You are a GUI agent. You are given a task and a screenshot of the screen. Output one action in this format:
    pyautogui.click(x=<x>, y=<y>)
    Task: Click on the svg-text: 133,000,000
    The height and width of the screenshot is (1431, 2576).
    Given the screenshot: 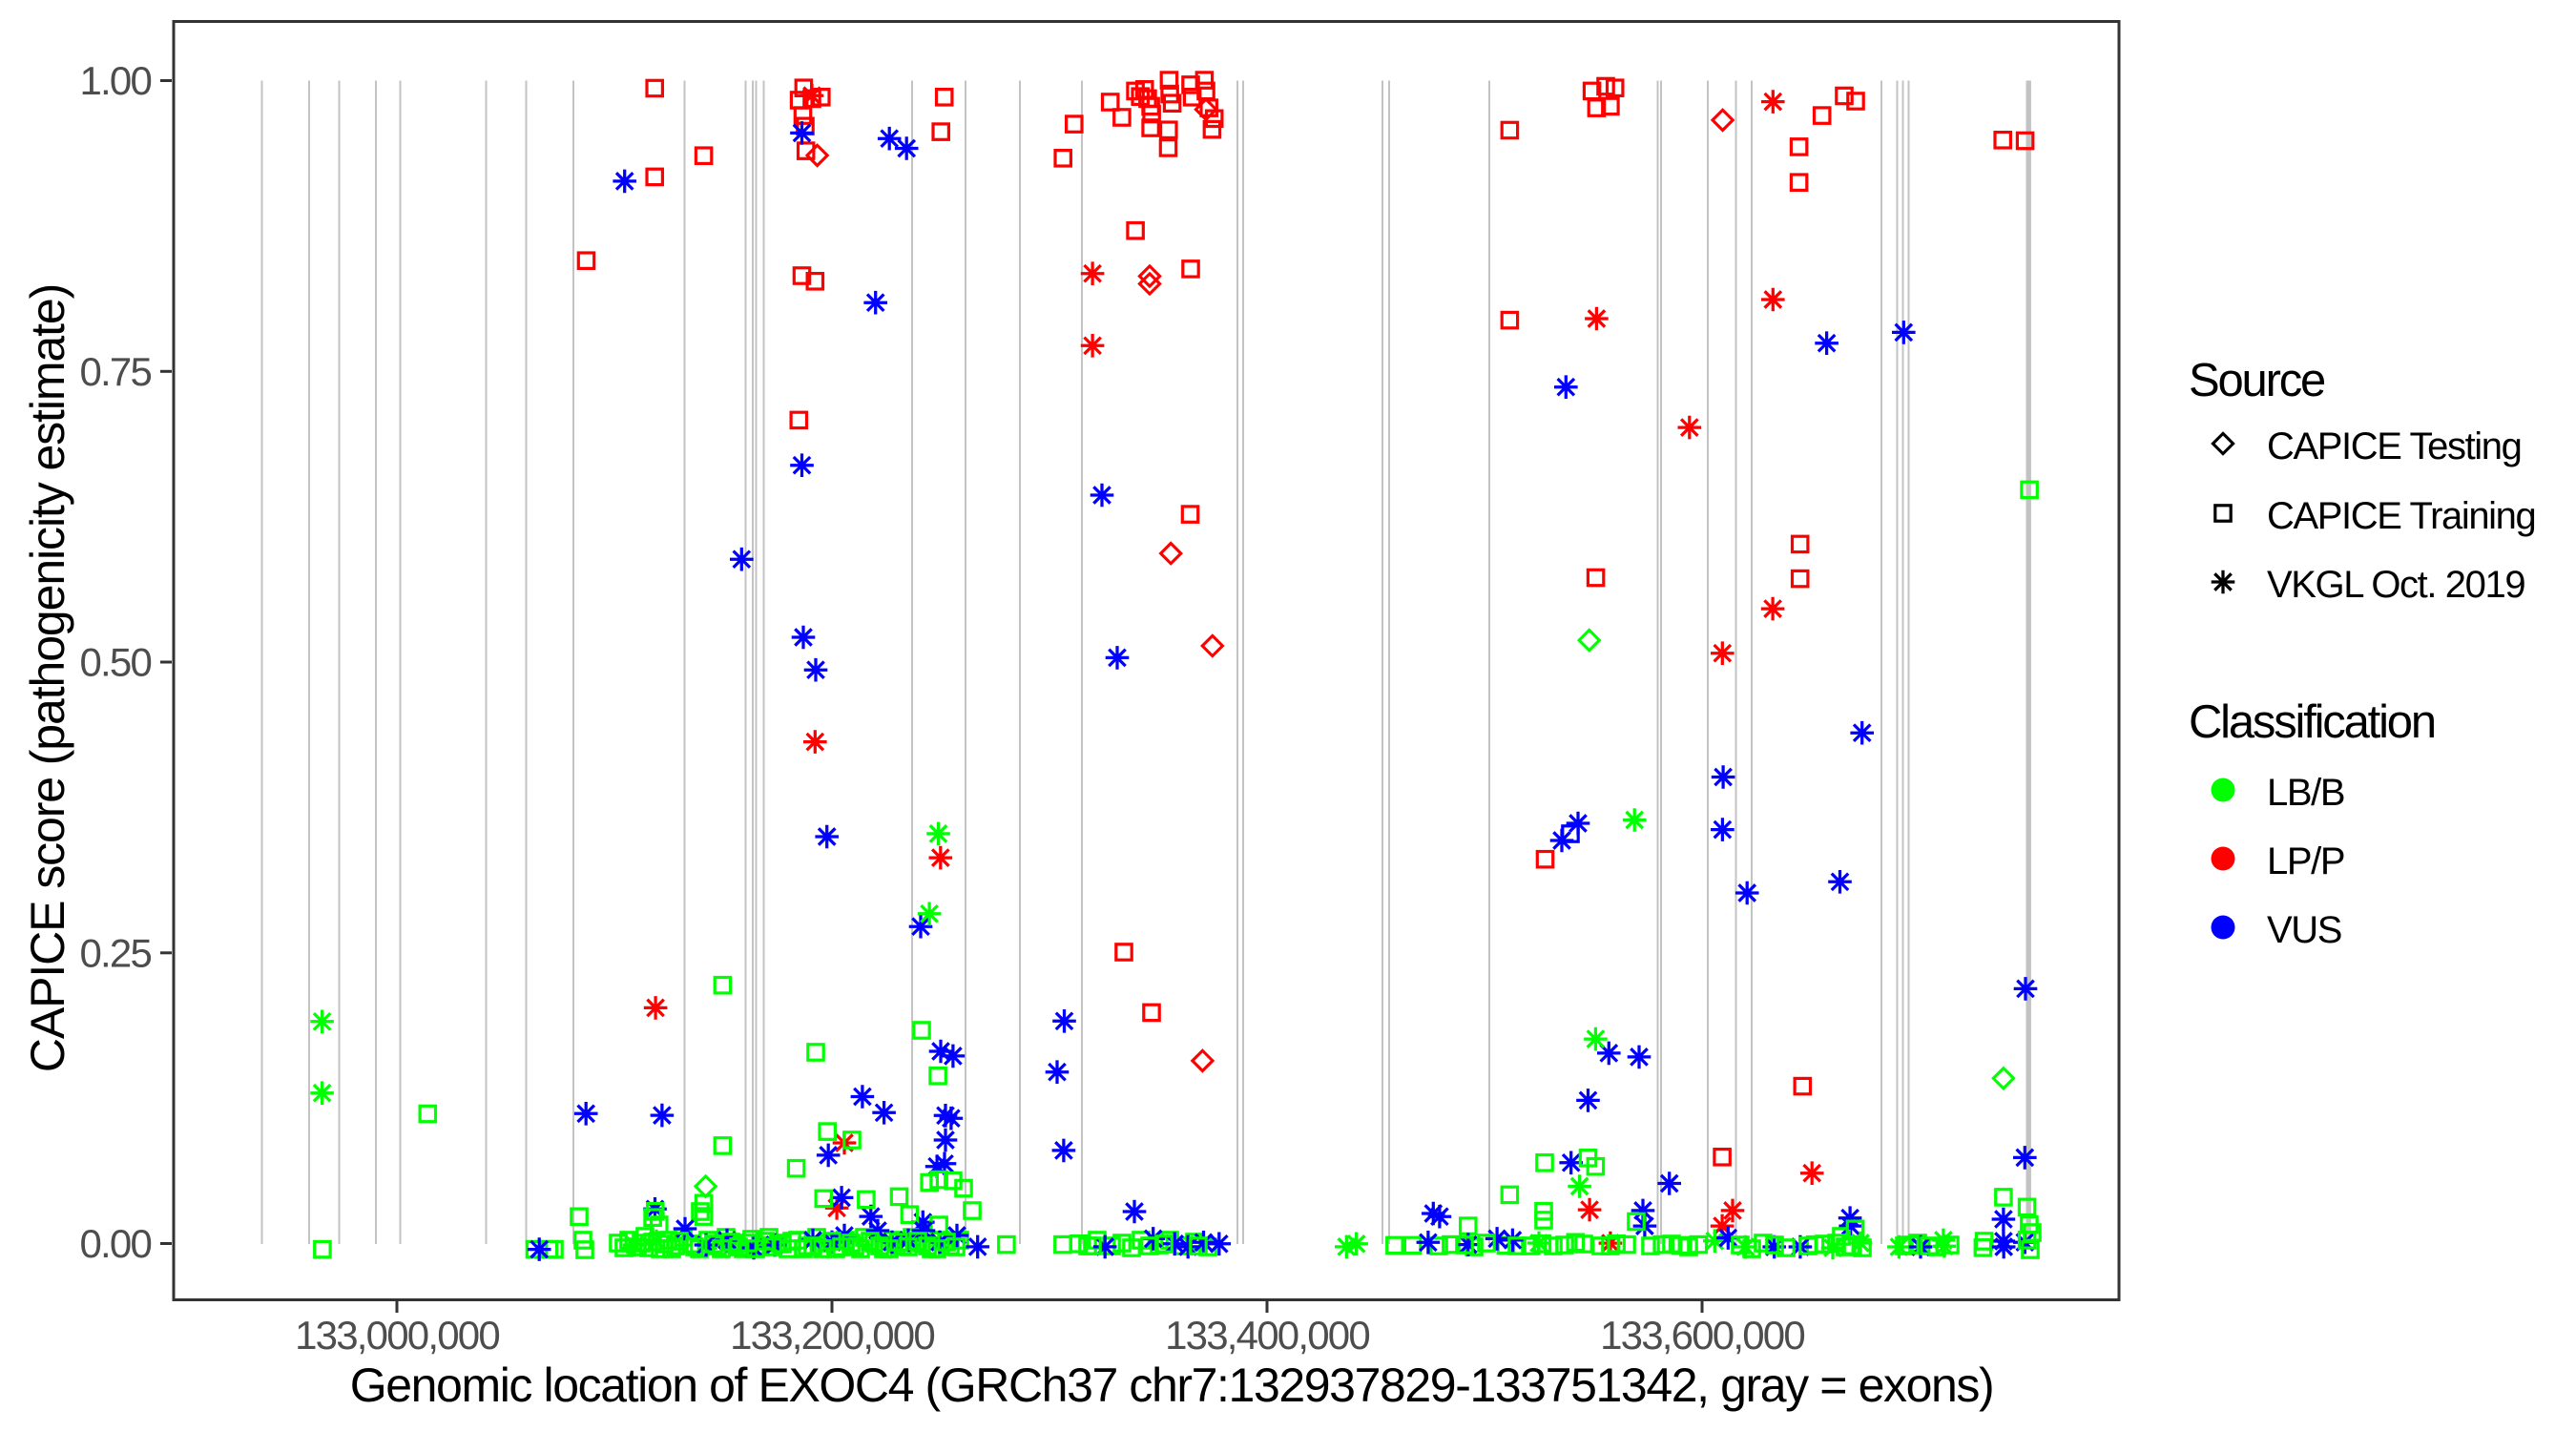 What is the action you would take?
    pyautogui.click(x=397, y=1335)
    